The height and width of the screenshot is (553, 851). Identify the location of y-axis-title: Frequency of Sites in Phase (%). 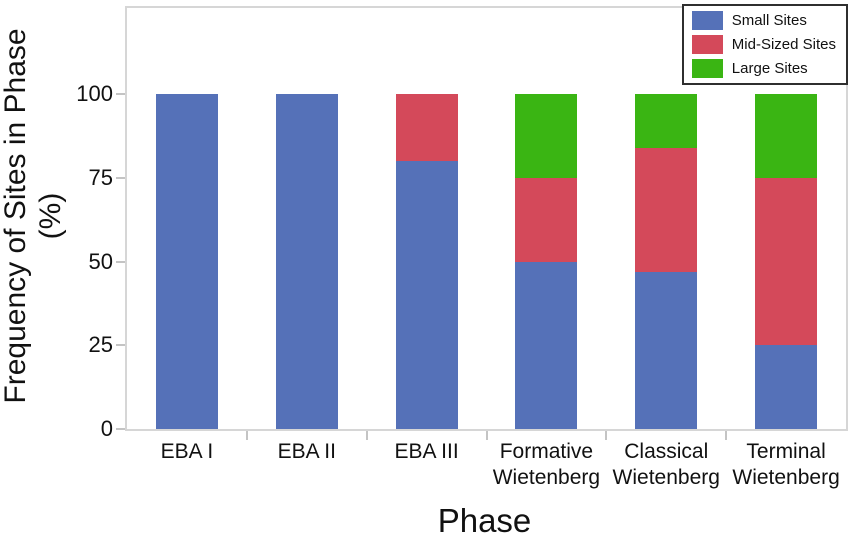
(39, 216).